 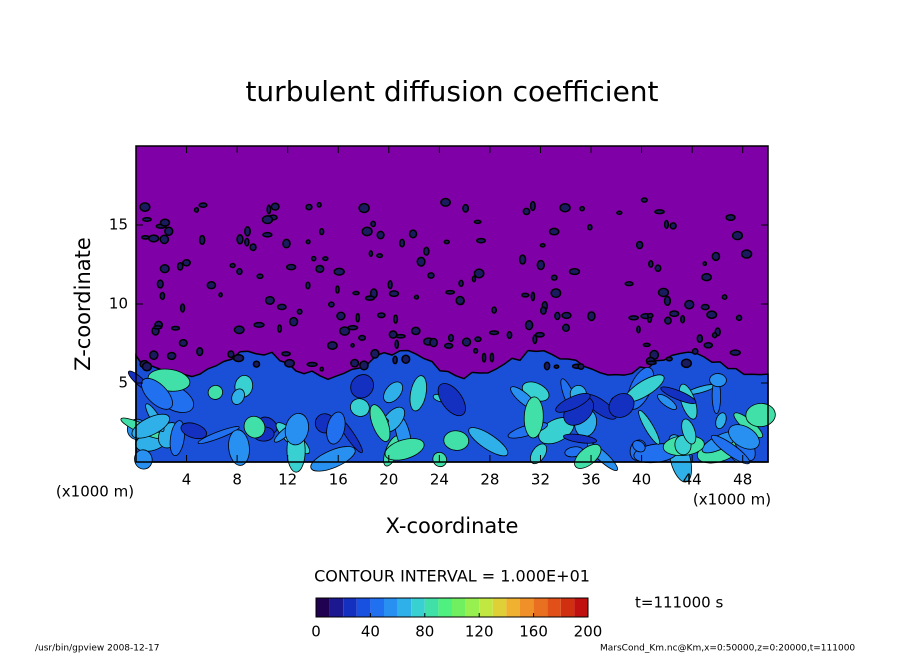 What do you see at coordinates (692, 480) in the screenshot?
I see `x-tick-label: 44` at bounding box center [692, 480].